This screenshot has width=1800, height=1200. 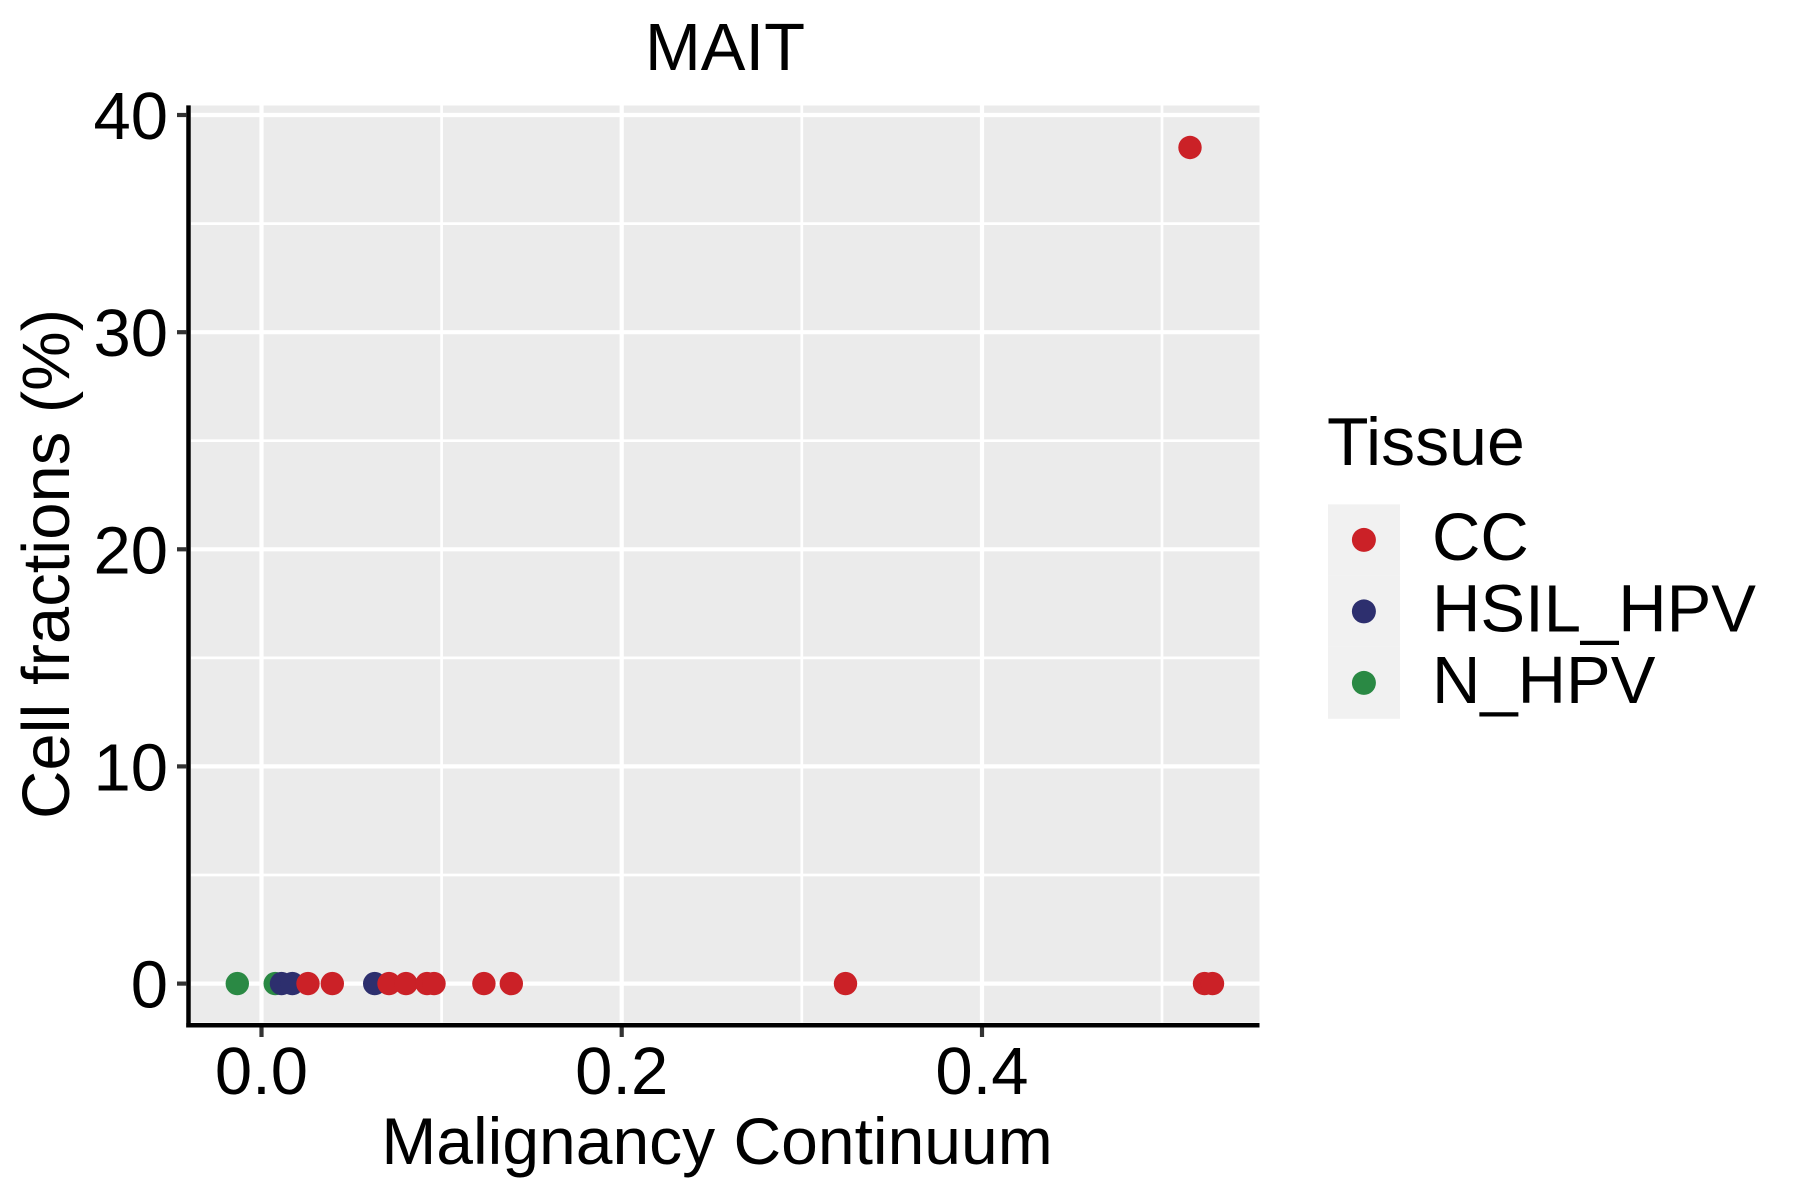 What do you see at coordinates (725, 47) in the screenshot?
I see `svg-text: MAIT` at bounding box center [725, 47].